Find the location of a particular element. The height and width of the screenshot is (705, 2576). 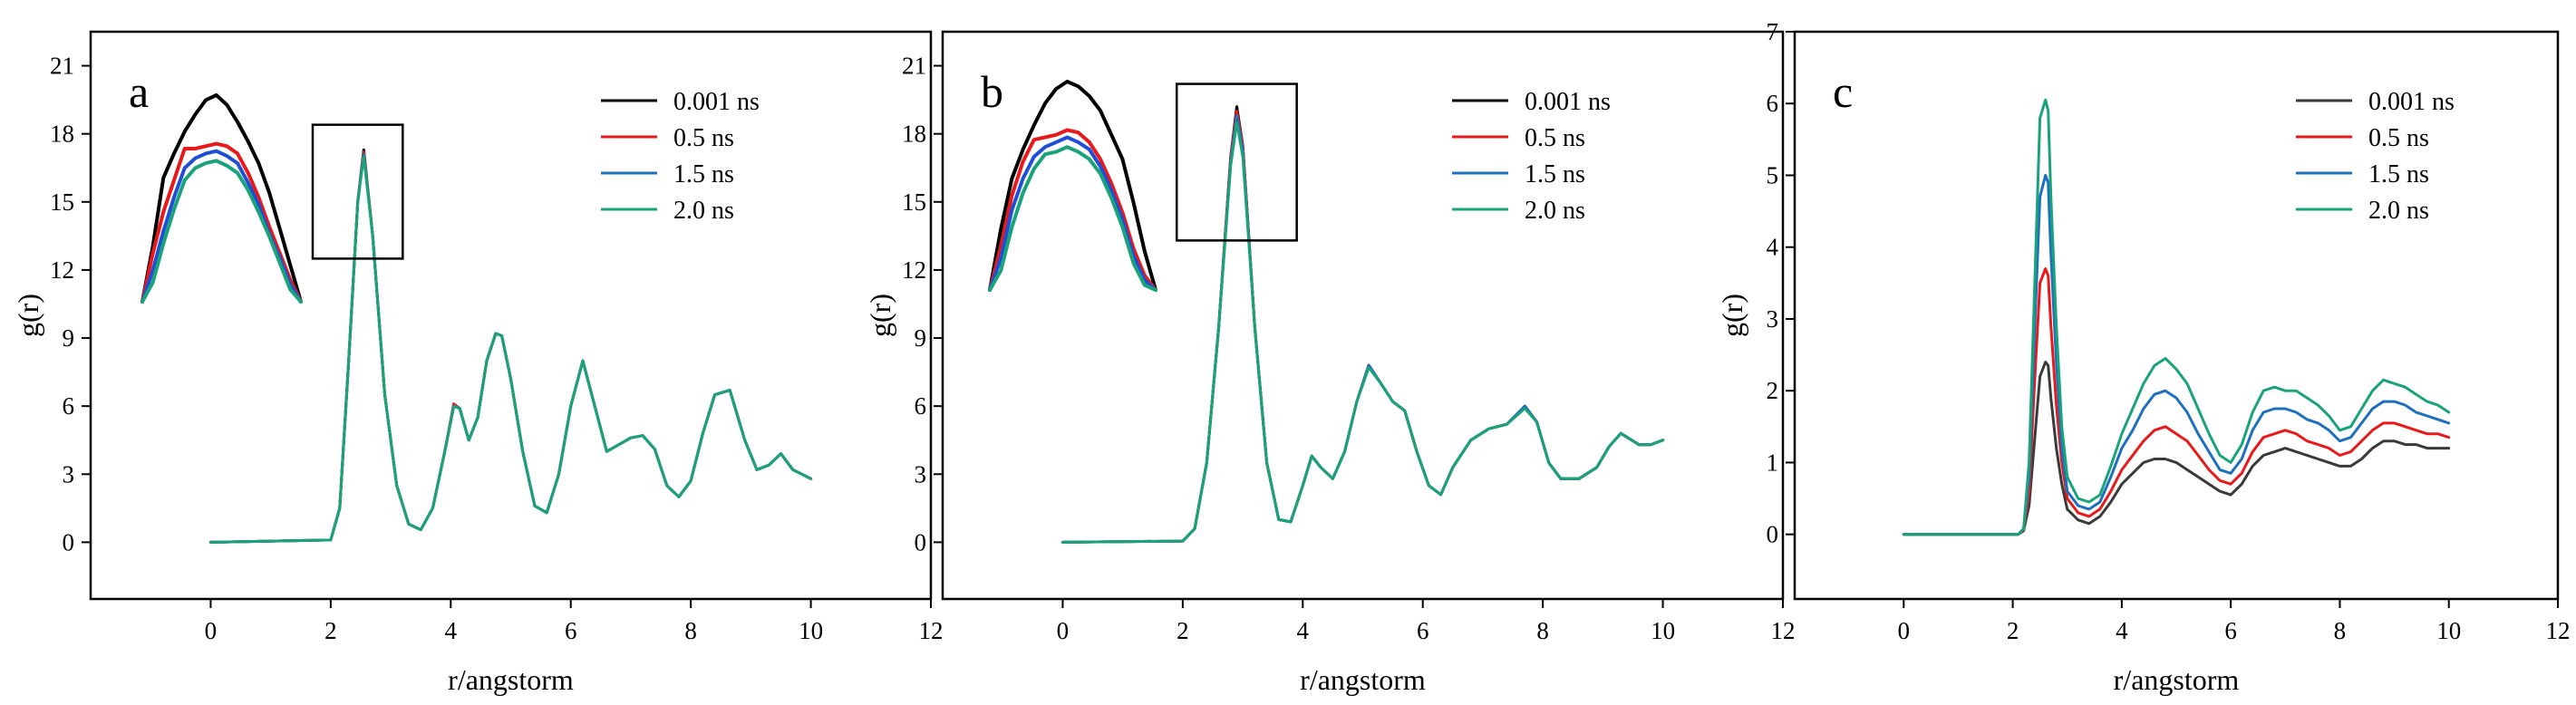

inset-line-1-5ns is located at coordinates (1072, 213).